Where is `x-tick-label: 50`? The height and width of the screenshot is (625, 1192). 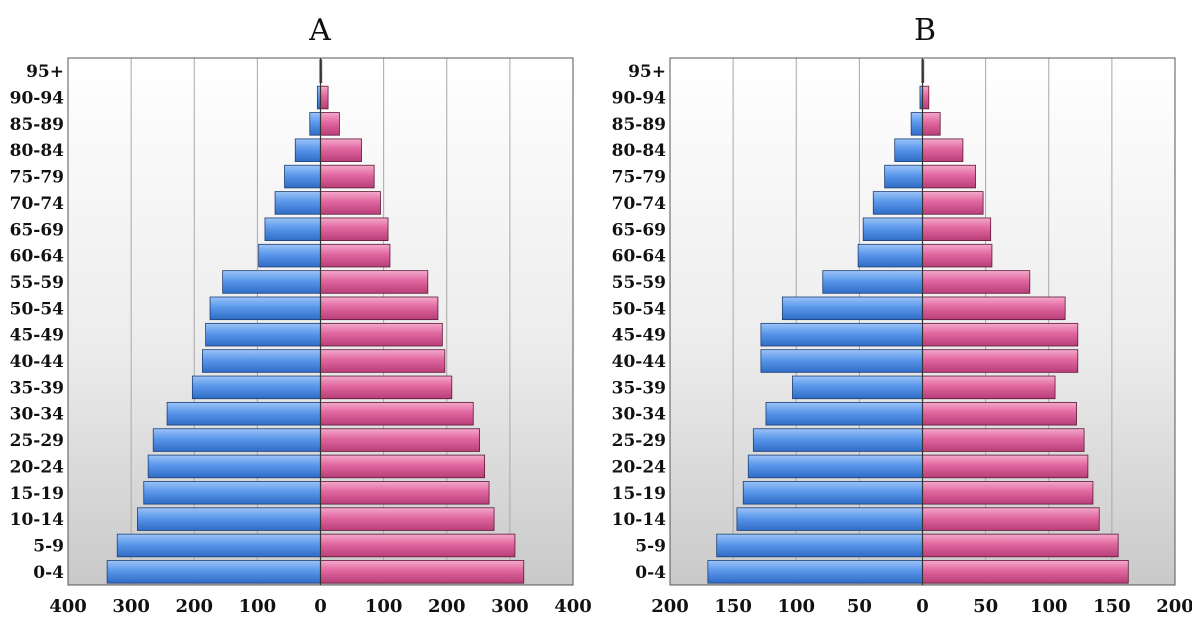 x-tick-label: 50 is located at coordinates (859, 606).